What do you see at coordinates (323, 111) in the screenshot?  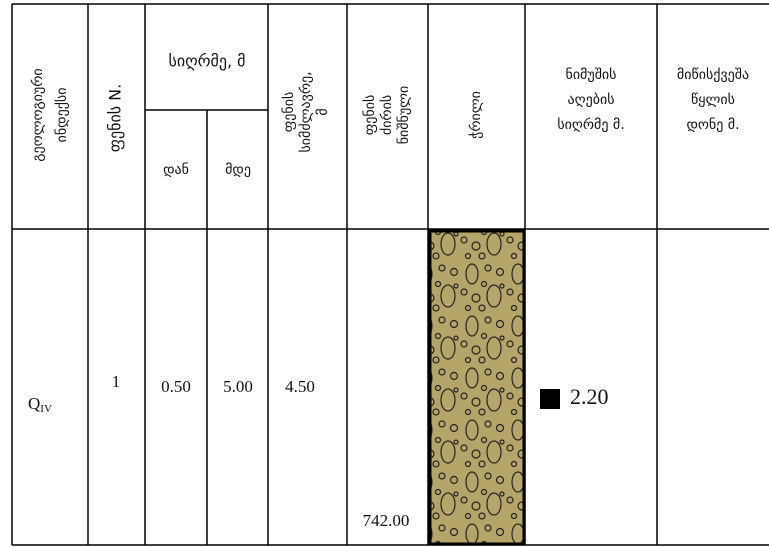 I see `header-label: მ` at bounding box center [323, 111].